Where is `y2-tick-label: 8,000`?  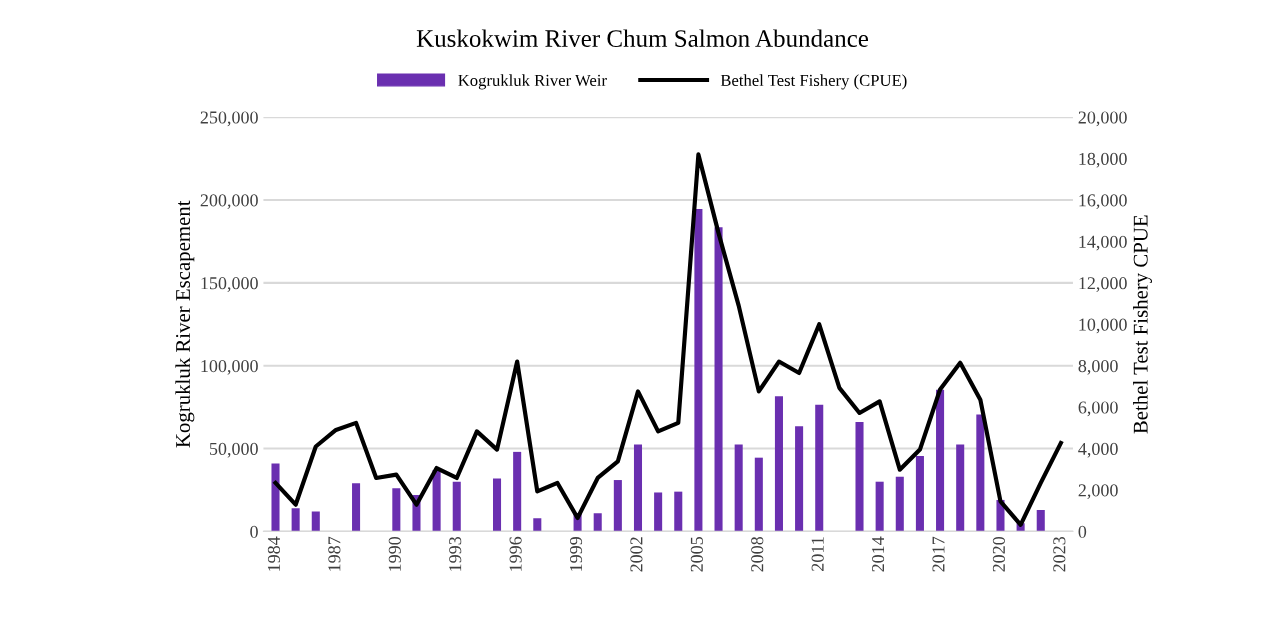 y2-tick-label: 8,000 is located at coordinates (1098, 367).